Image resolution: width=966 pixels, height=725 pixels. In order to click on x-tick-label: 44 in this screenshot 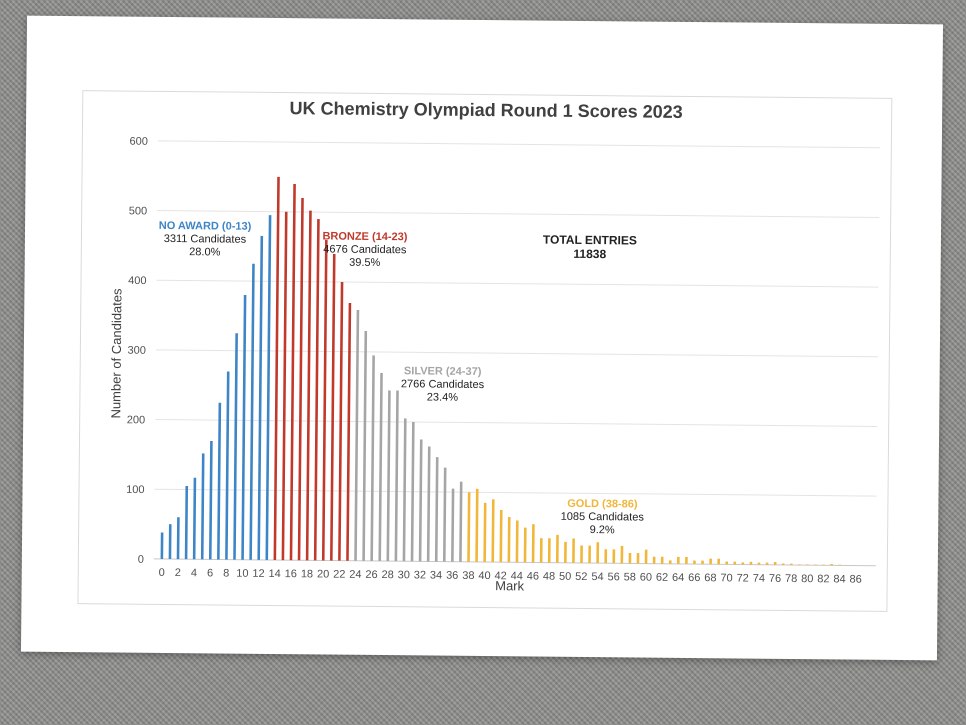, I will do `click(517, 576)`.